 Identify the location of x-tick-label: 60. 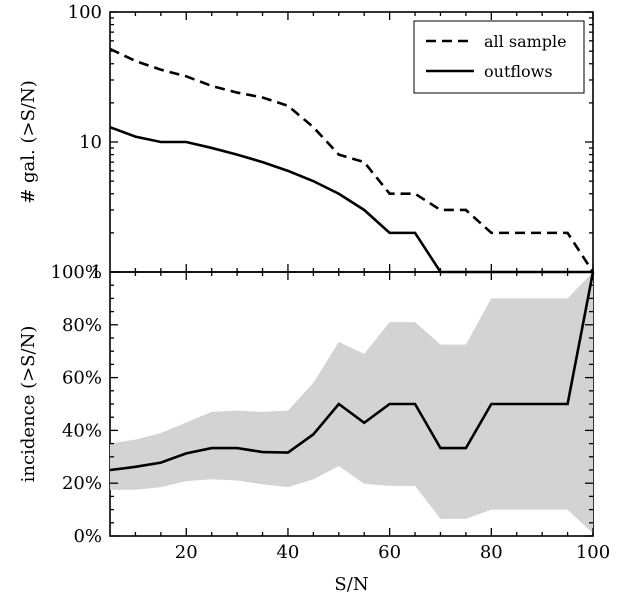
(389, 552).